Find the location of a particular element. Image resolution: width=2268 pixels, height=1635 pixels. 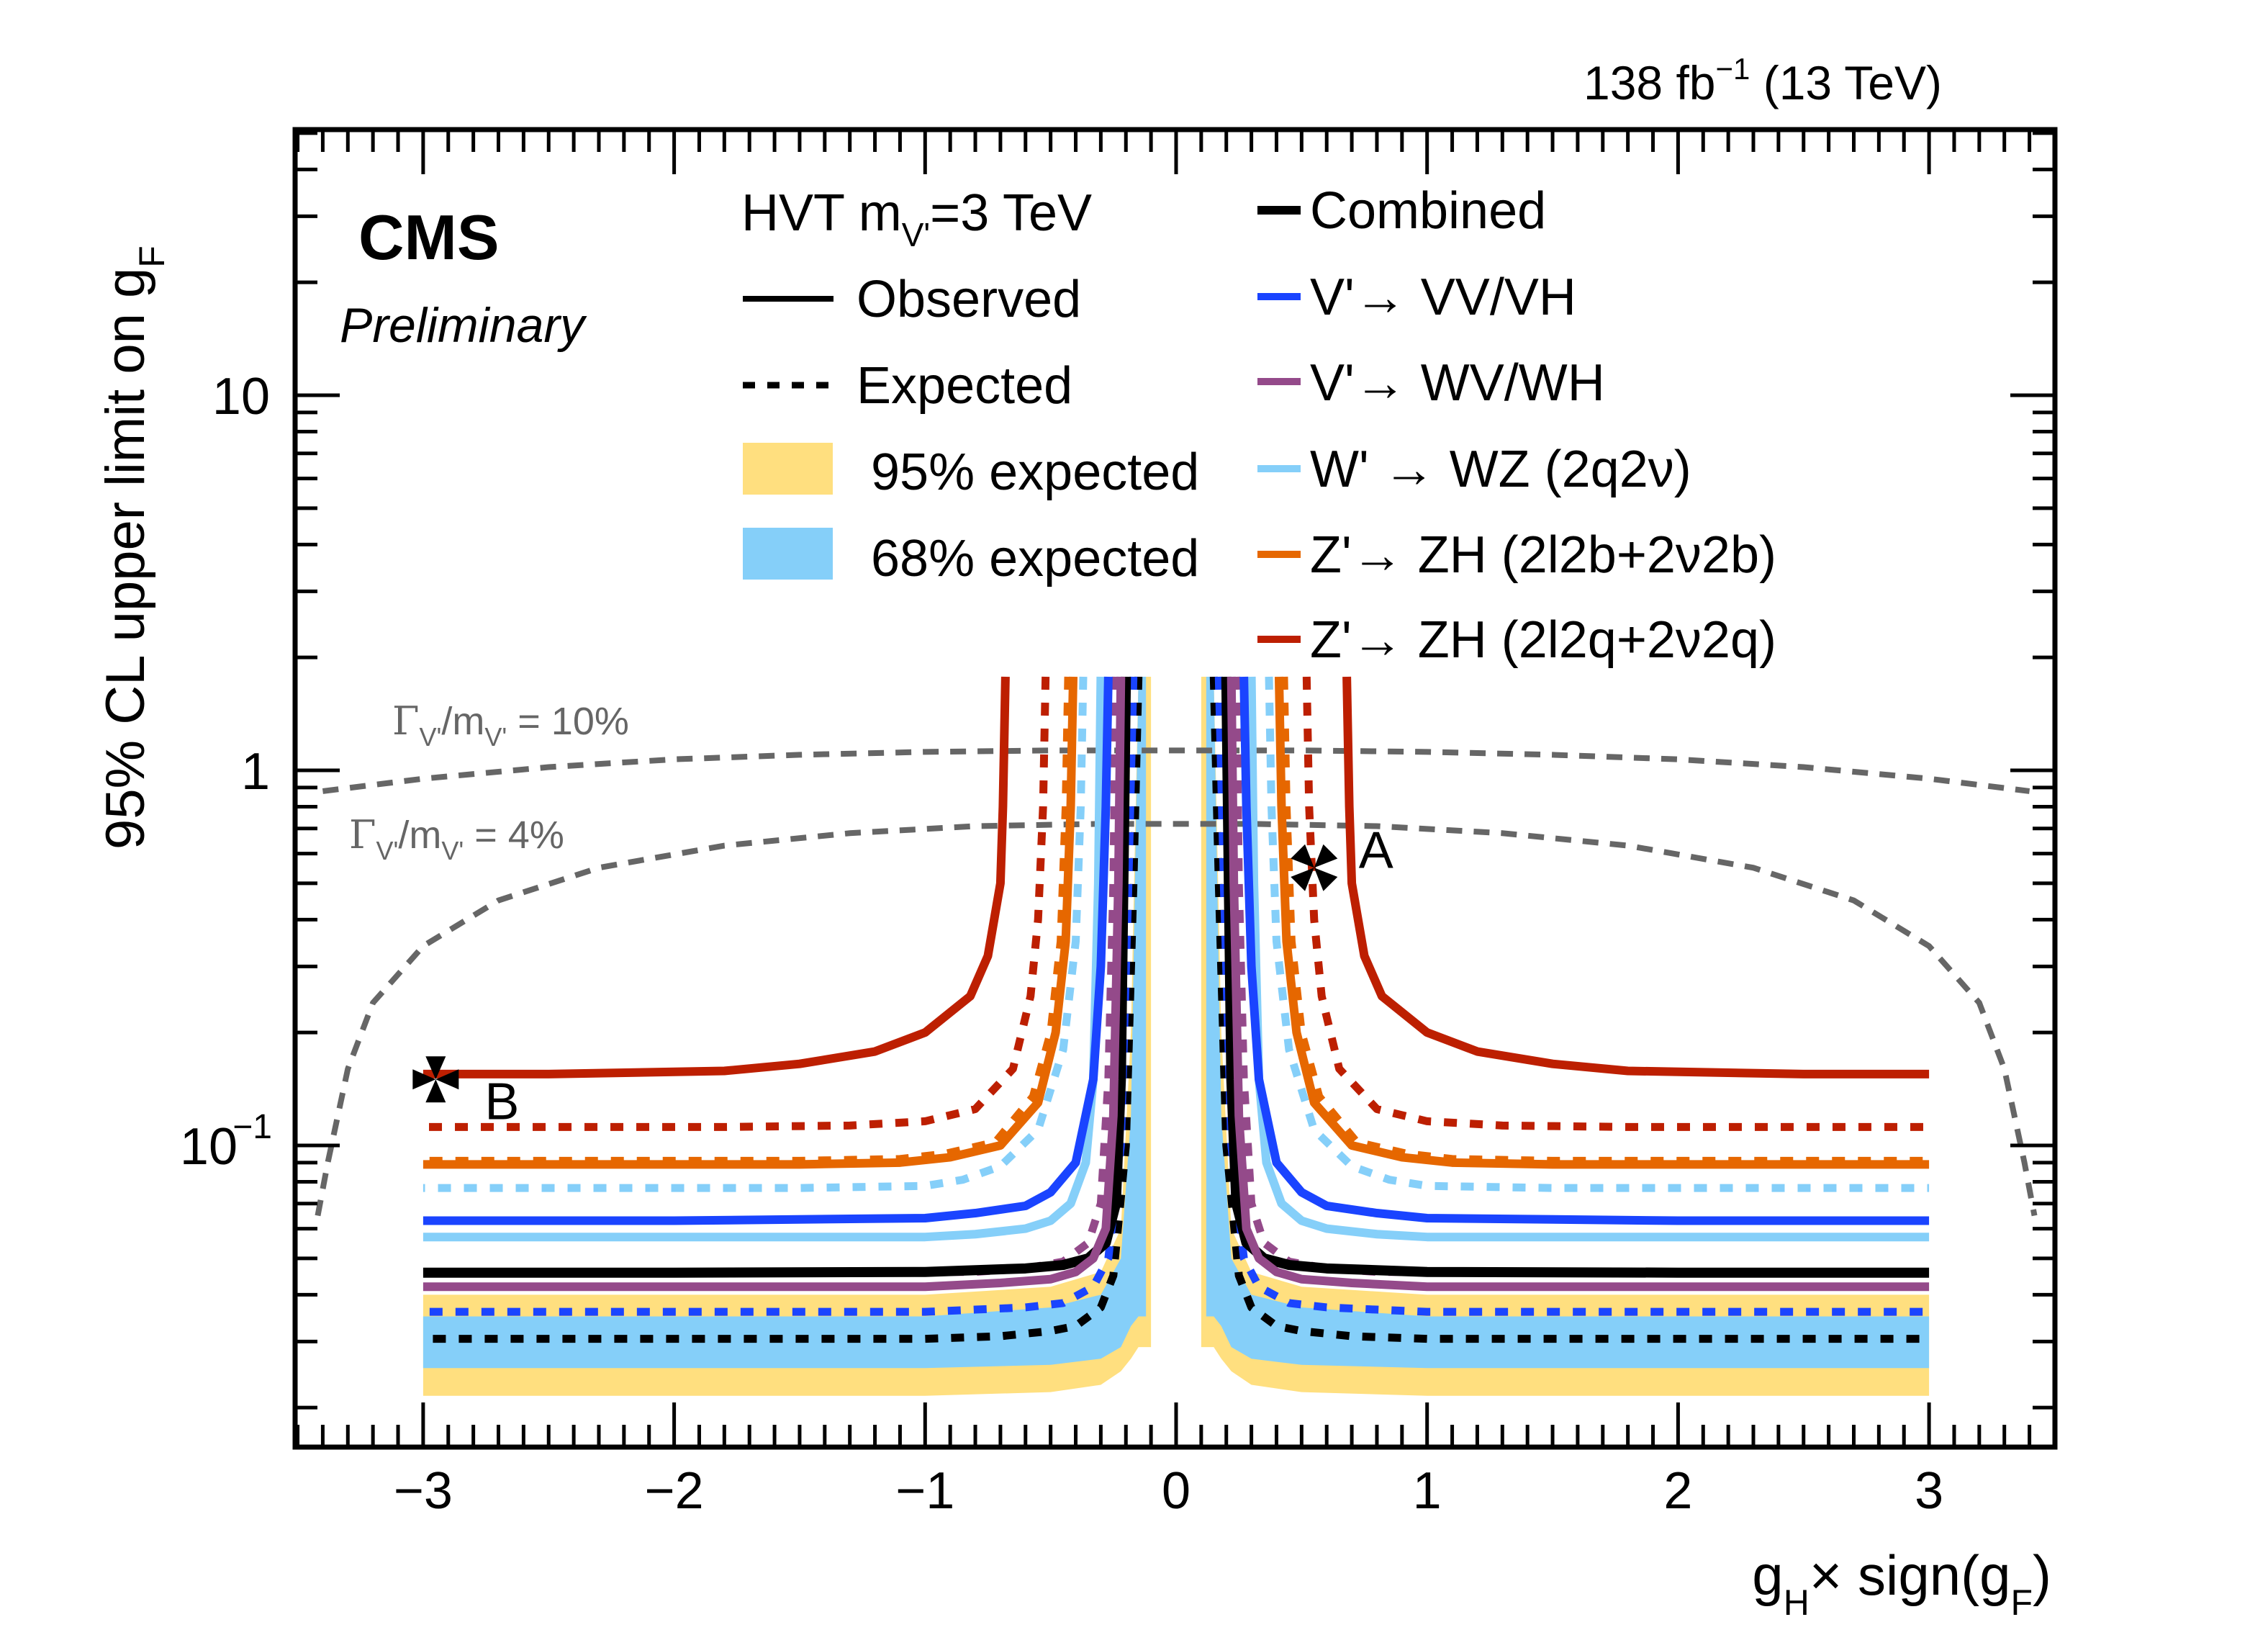

x-tick-label: −2 is located at coordinates (674, 1491).